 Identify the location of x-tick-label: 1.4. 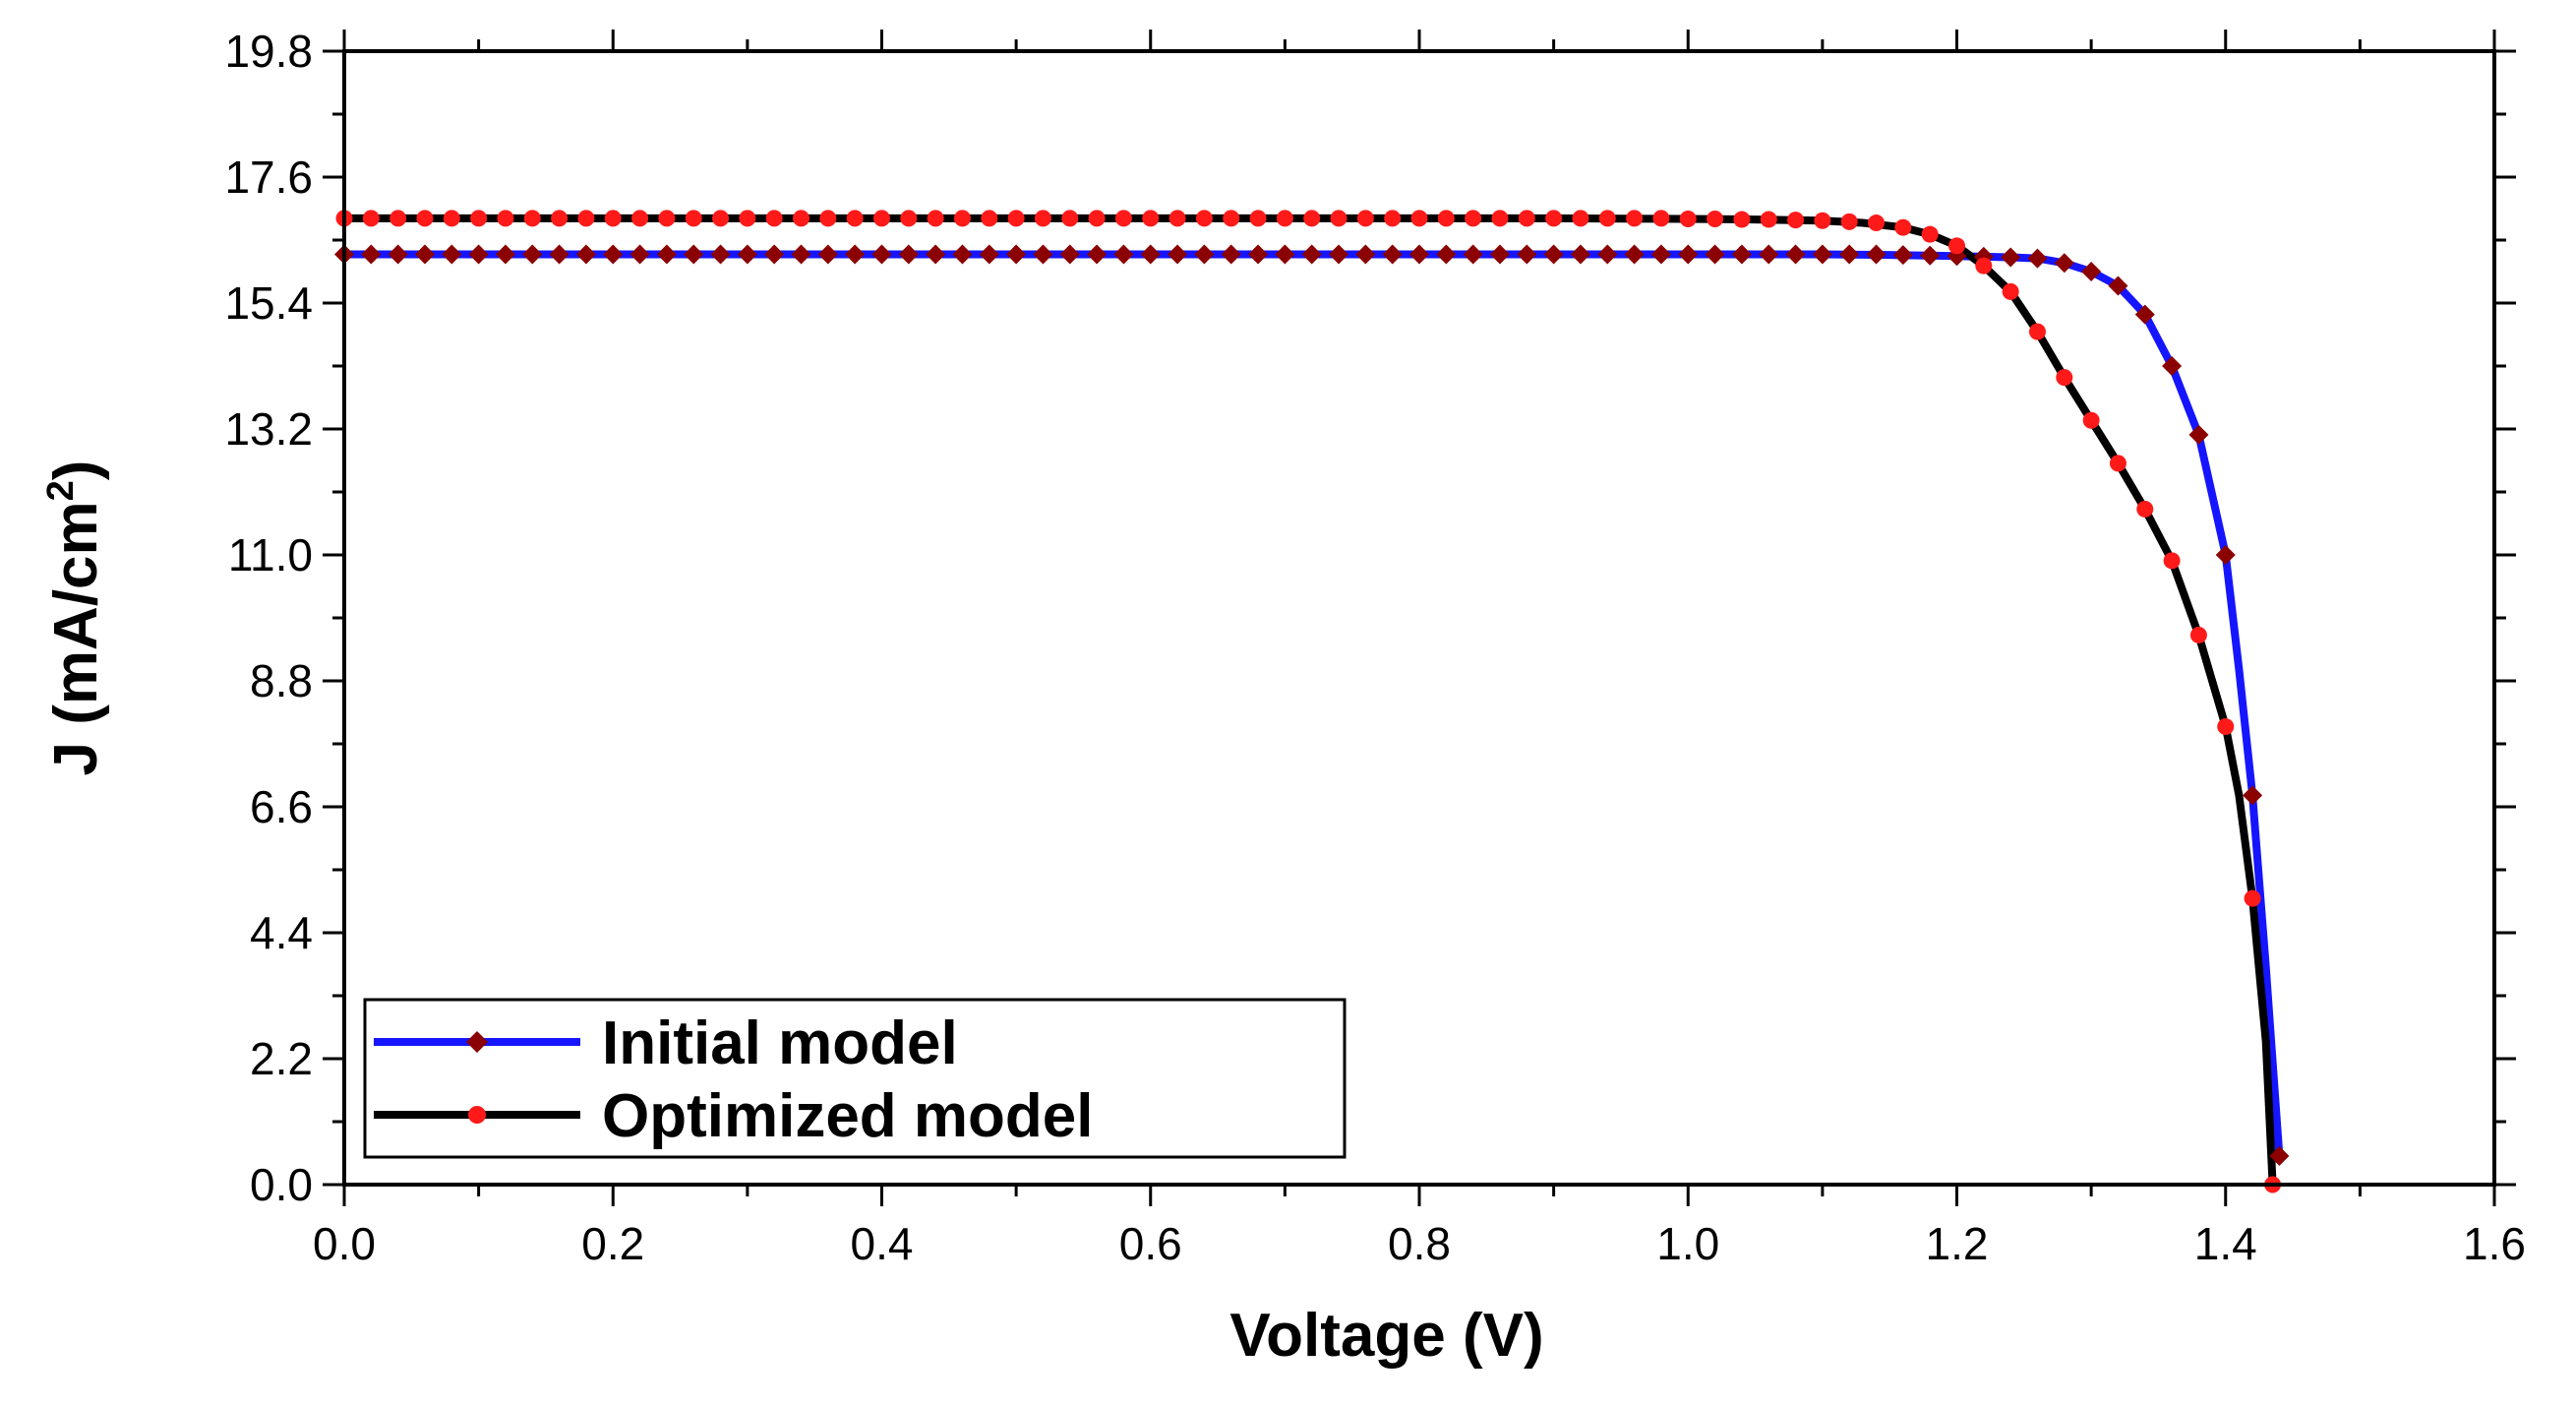
(2226, 1243).